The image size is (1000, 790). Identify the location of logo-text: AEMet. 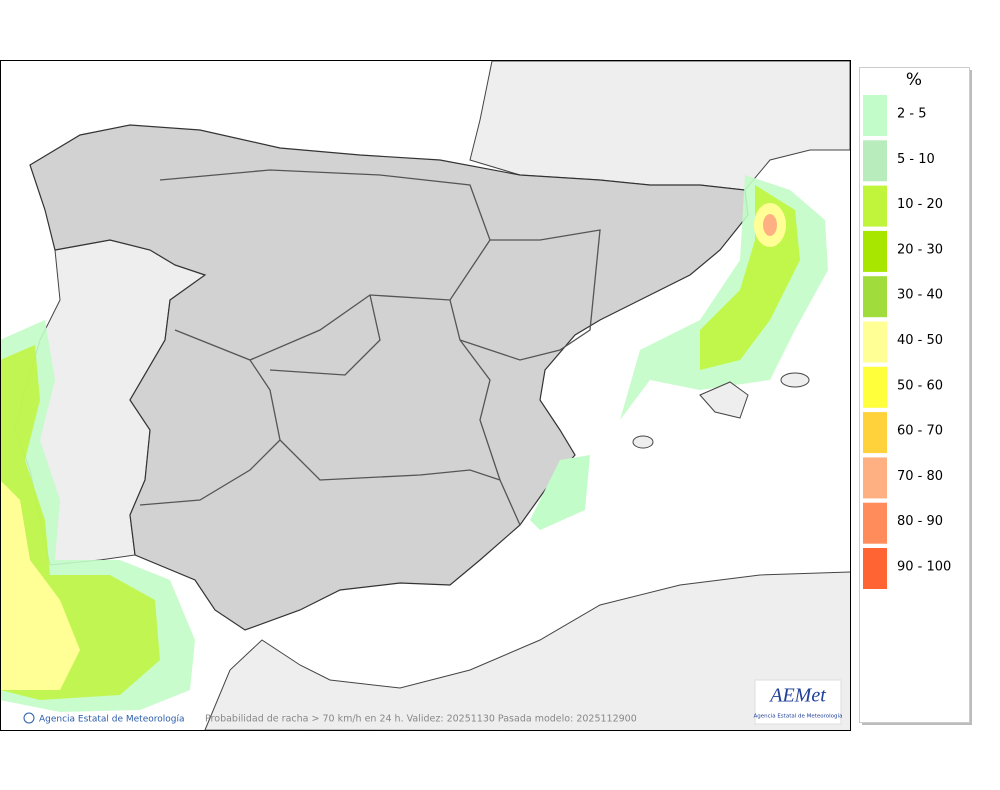
(797, 696).